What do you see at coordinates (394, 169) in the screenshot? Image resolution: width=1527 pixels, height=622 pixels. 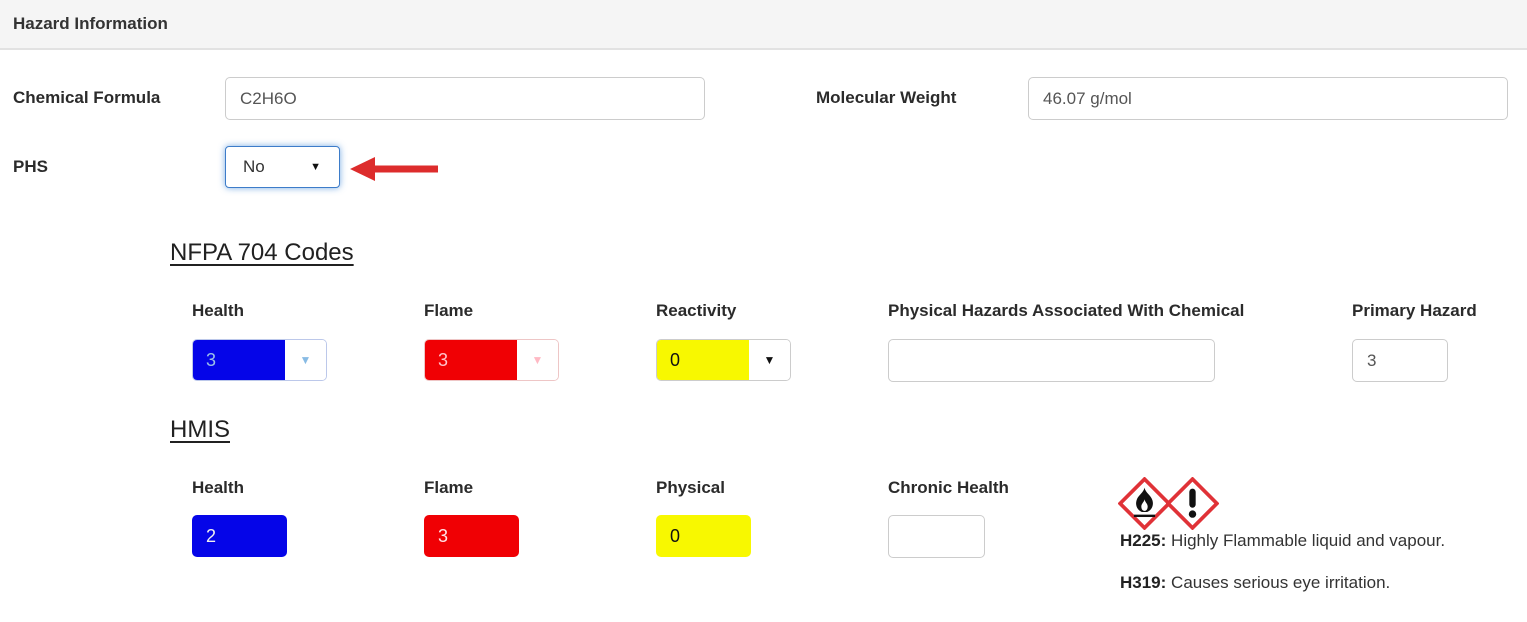 I see `red-arrow-left-icon` at bounding box center [394, 169].